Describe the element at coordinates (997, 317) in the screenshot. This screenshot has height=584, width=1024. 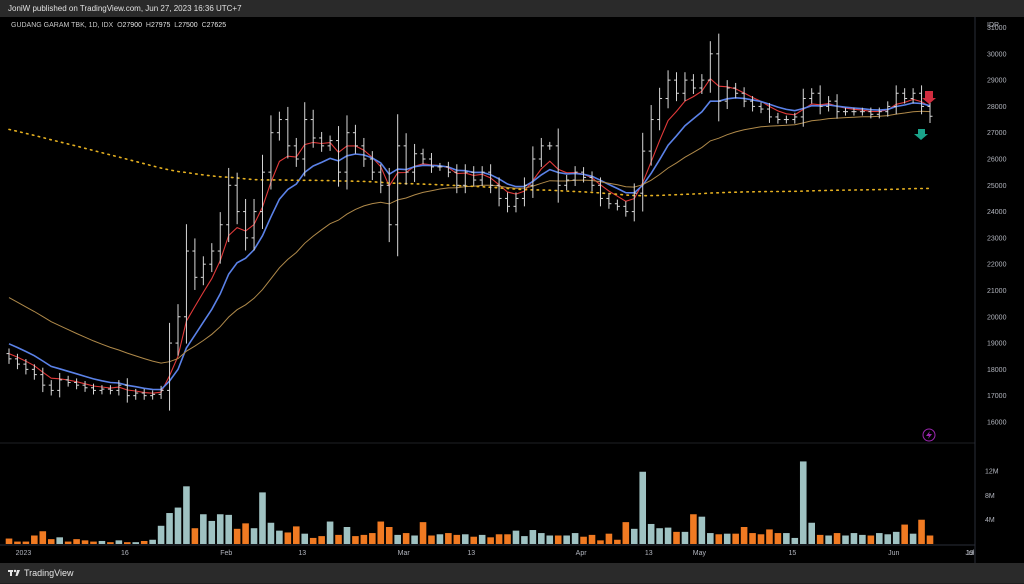
I see `price-tick-label: 20000` at that location.